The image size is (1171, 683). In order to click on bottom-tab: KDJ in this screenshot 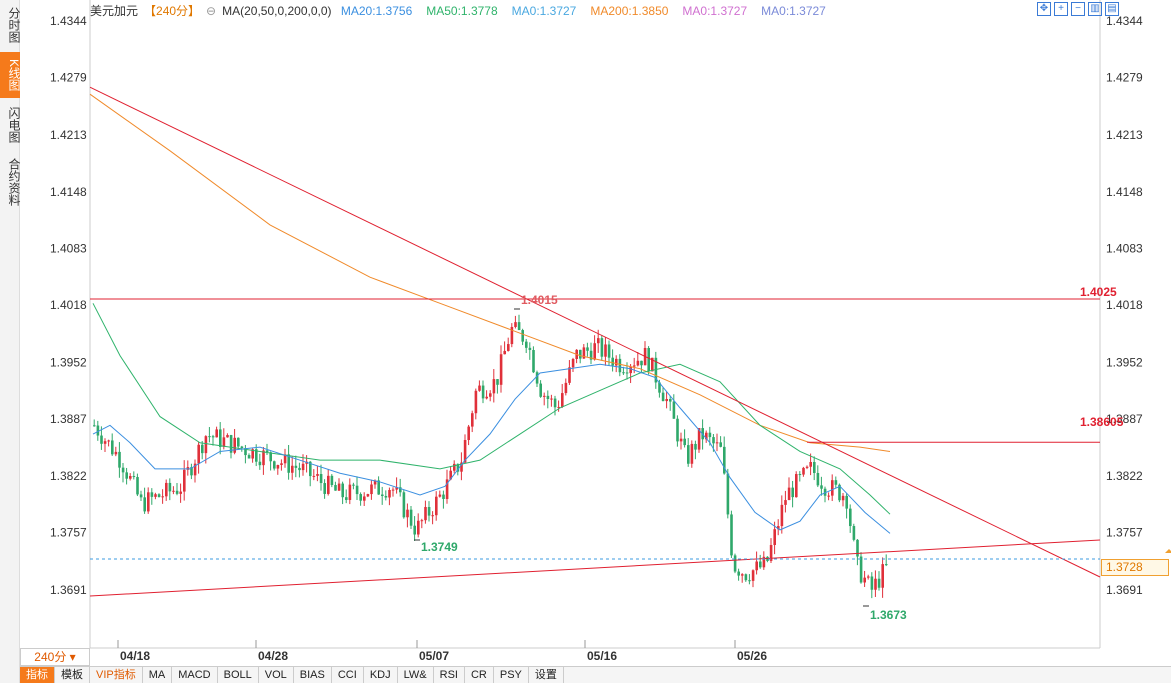, I will do `click(381, 675)`.